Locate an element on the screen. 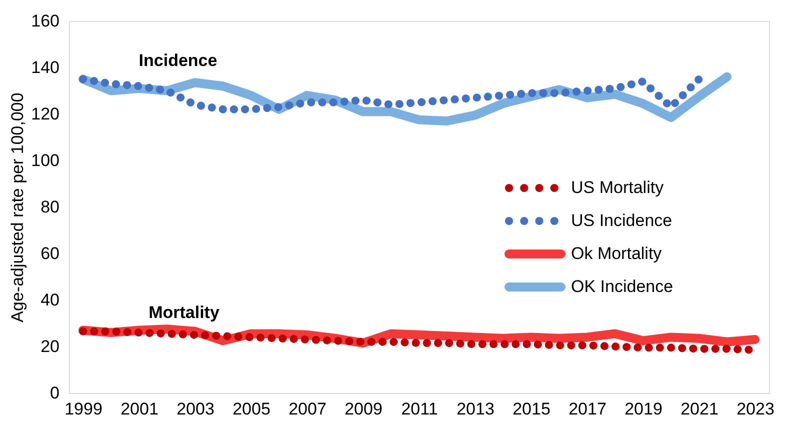 This screenshot has width=796, height=436. y-tick-label: 120 is located at coordinates (45, 114).